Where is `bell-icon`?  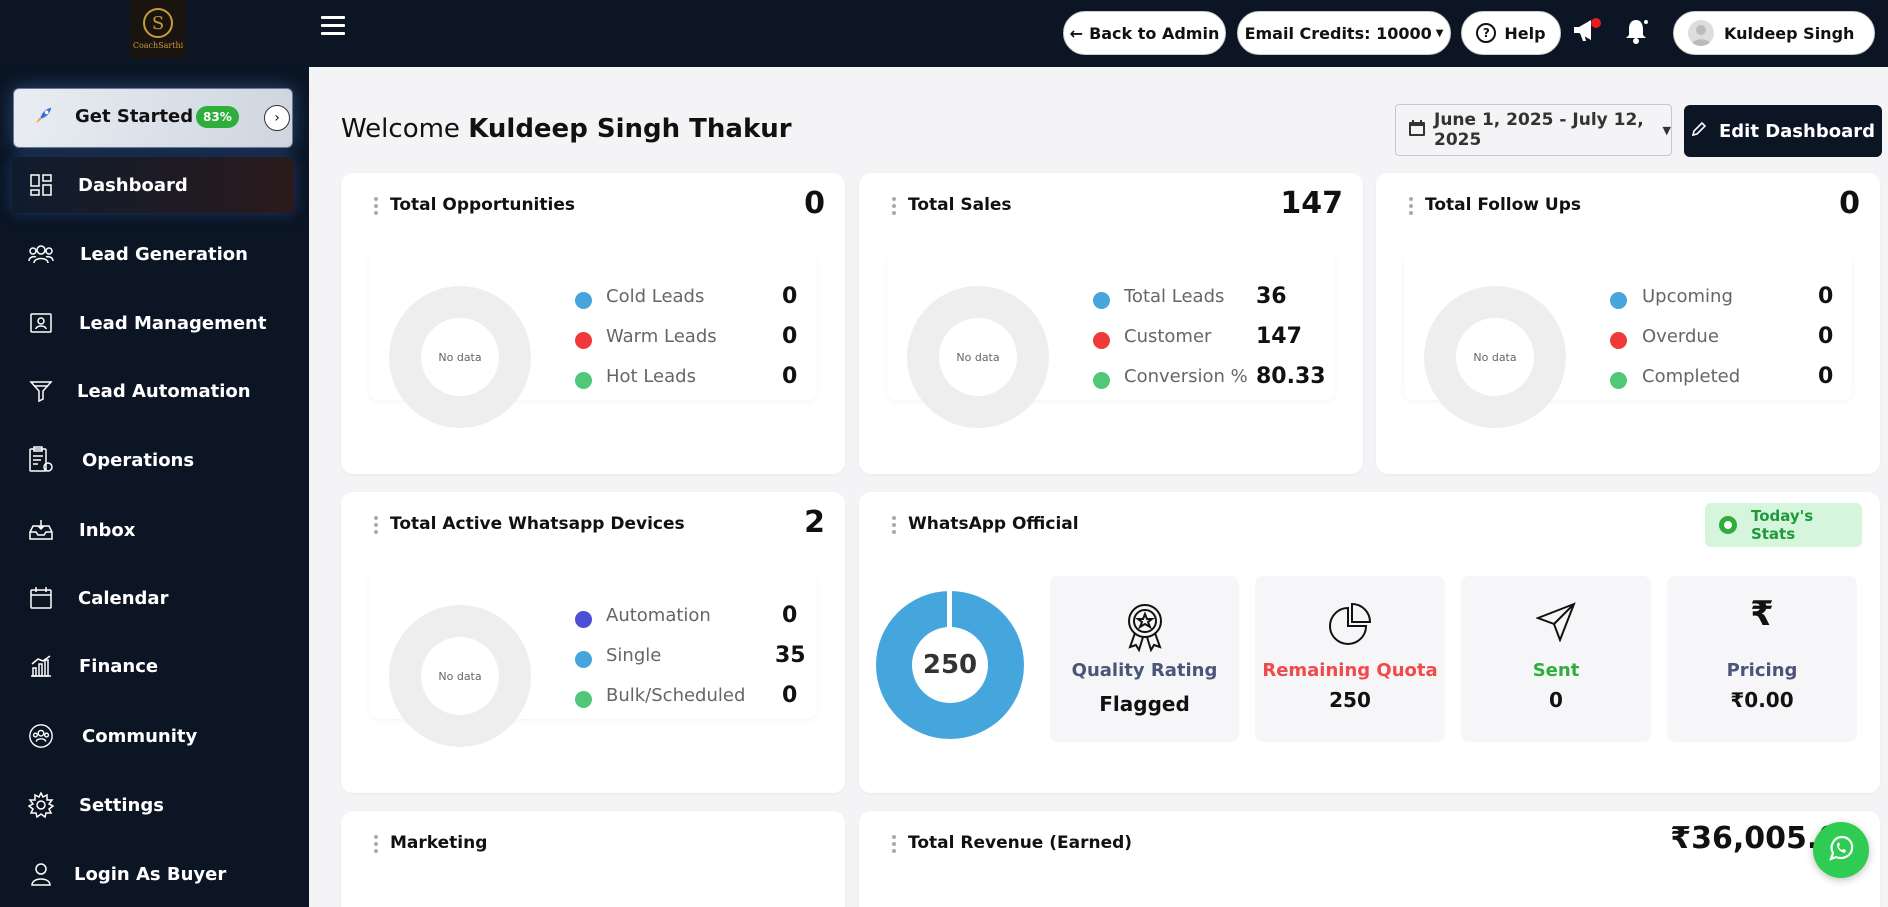
bell-icon is located at coordinates (1636, 33).